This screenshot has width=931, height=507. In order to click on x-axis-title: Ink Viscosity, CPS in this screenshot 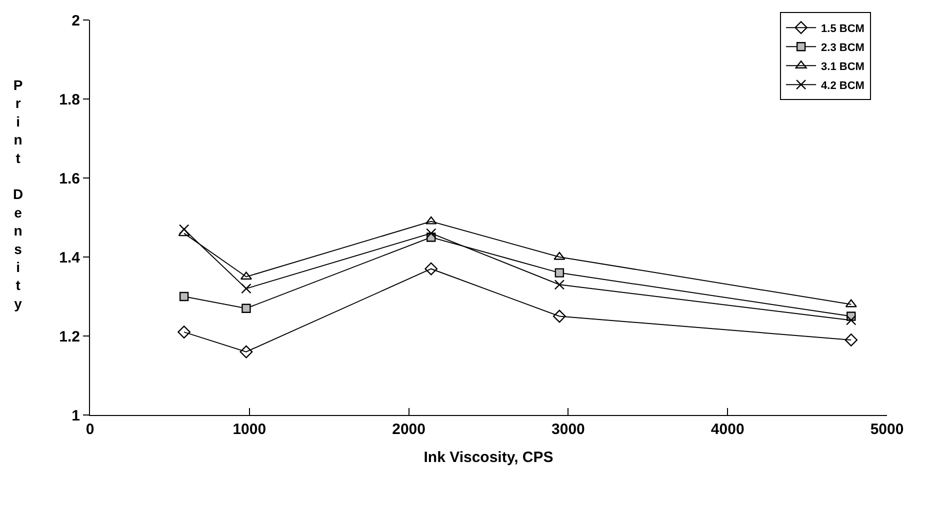, I will do `click(489, 457)`.